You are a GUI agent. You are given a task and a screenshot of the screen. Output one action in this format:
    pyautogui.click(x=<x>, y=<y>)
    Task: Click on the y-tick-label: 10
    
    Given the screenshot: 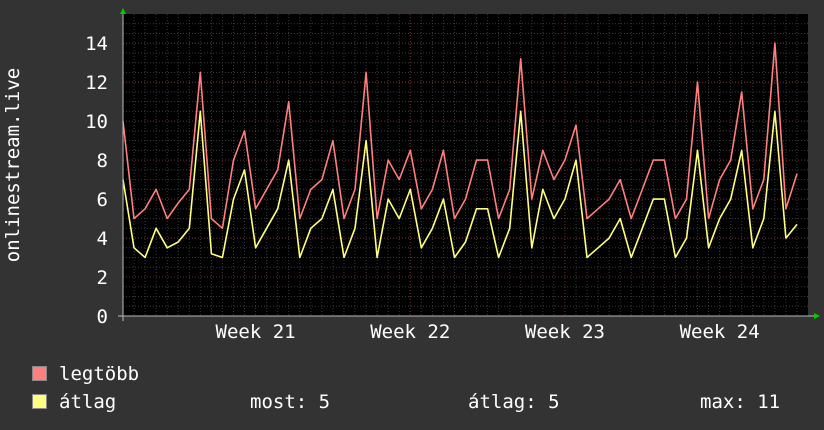 What is the action you would take?
    pyautogui.click(x=96, y=122)
    